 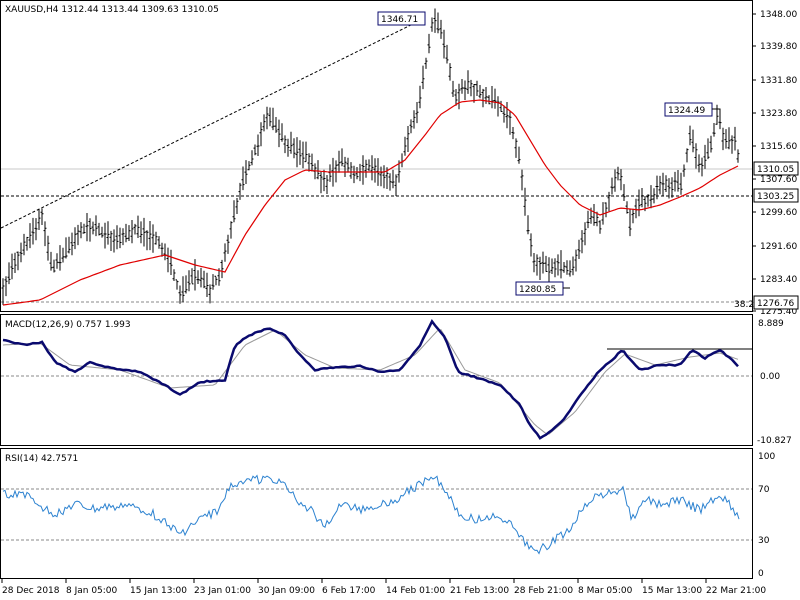 What do you see at coordinates (371, 514) in the screenshot?
I see `rsi-line` at bounding box center [371, 514].